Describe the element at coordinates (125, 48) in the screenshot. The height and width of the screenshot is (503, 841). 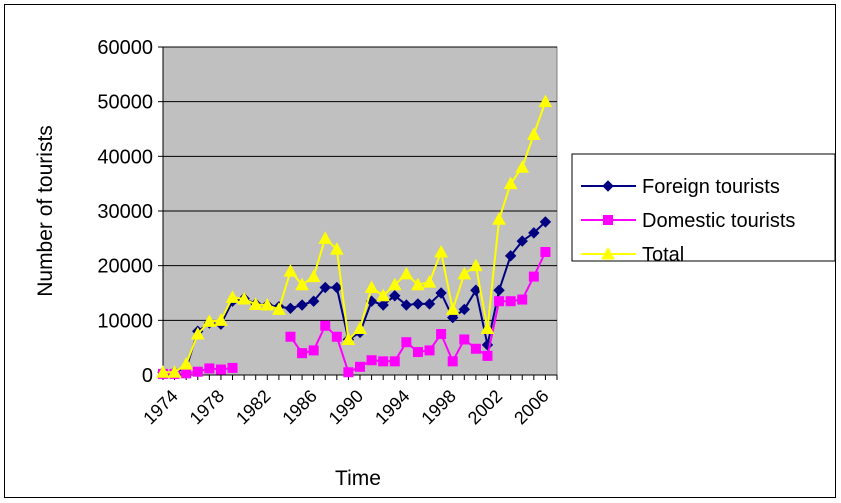
I see `y-tick-label: 60000` at that location.